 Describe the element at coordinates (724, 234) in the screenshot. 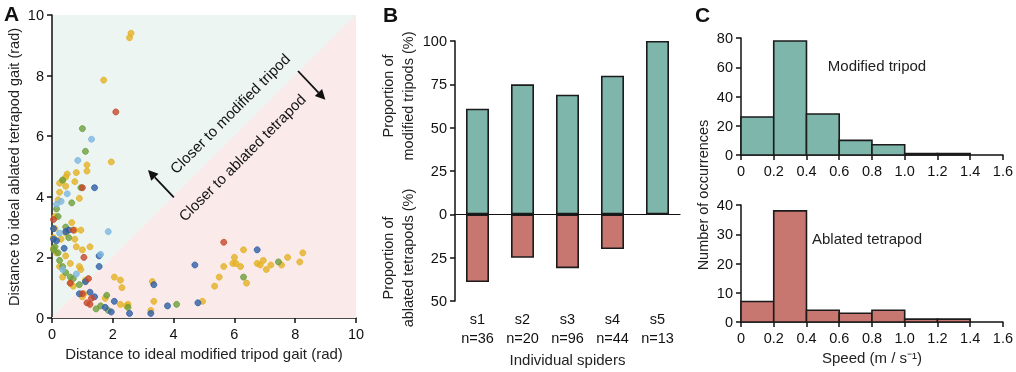

I see `y-tick-label: 30` at that location.